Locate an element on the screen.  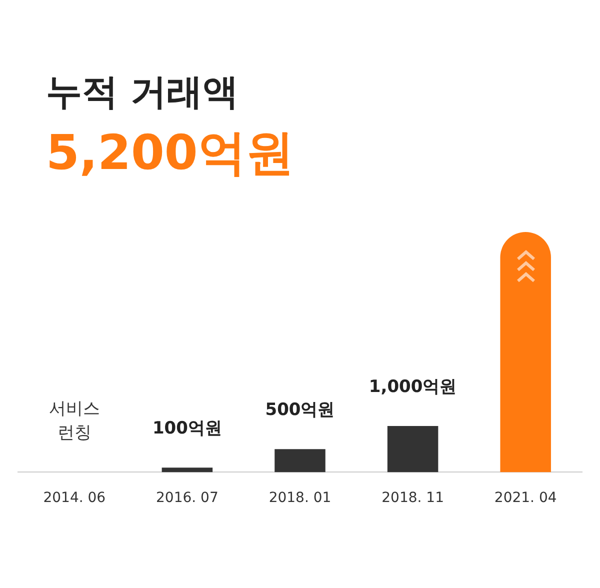
data-label: 500억원 is located at coordinates (300, 410).